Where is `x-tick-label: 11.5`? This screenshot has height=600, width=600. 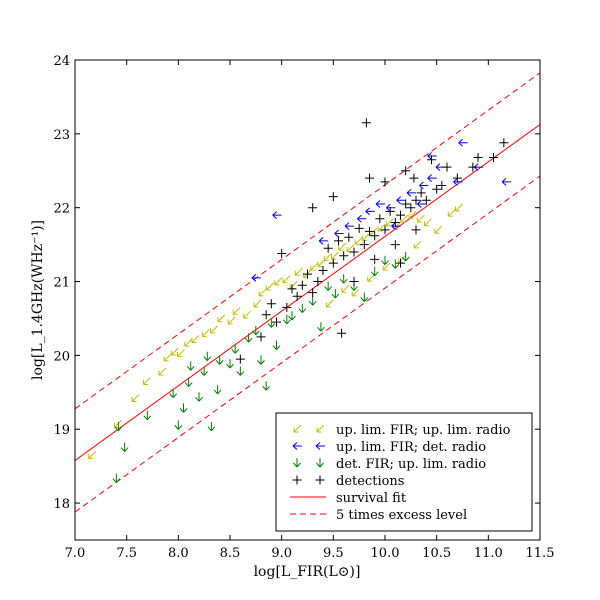 x-tick-label: 11.5 is located at coordinates (540, 553).